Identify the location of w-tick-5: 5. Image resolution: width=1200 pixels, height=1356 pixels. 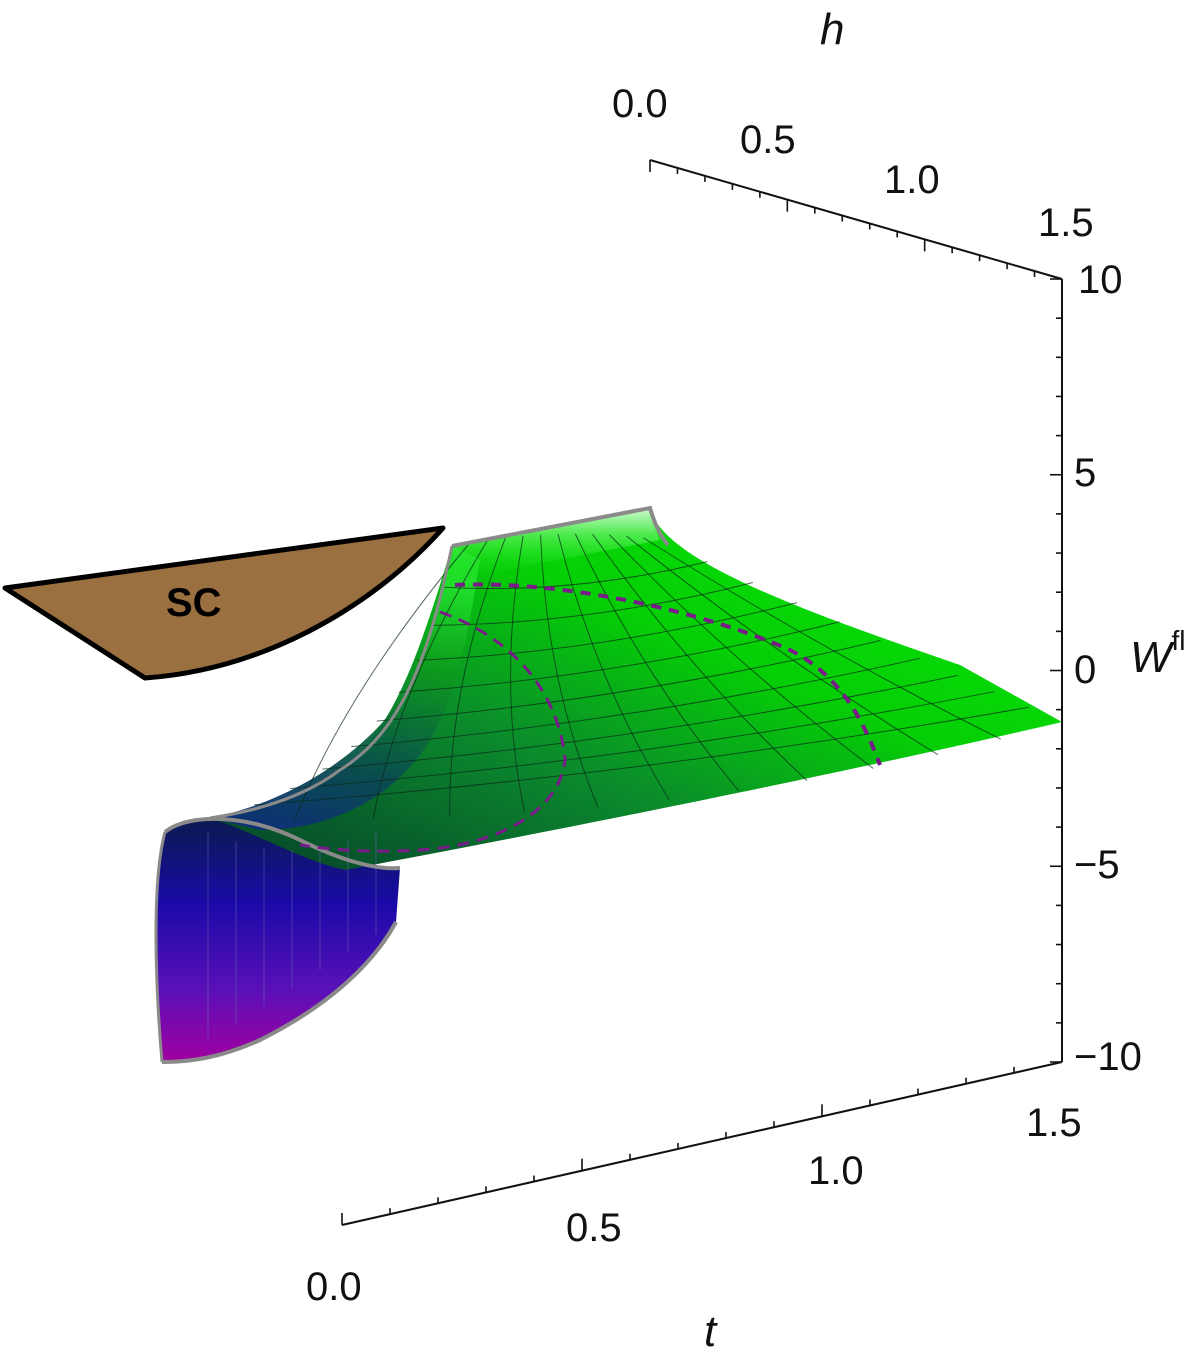
(1085, 473).